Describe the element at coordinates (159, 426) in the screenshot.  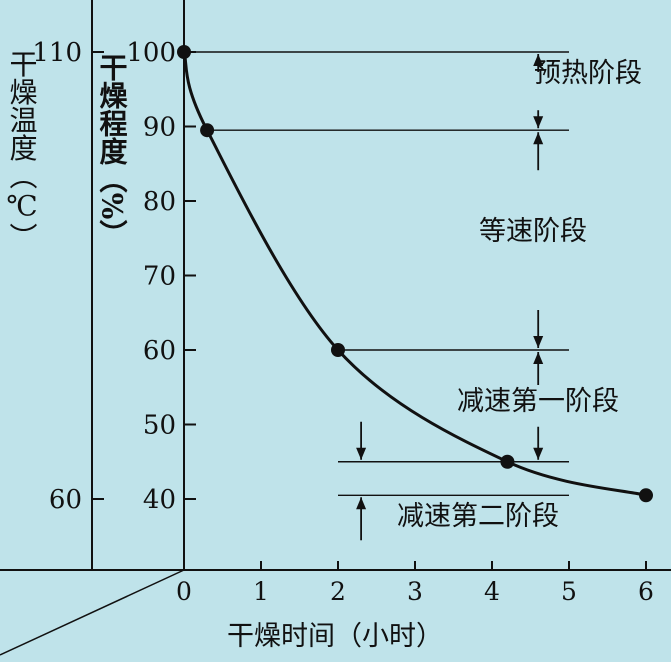
I see `y-tick-label: 50` at that location.